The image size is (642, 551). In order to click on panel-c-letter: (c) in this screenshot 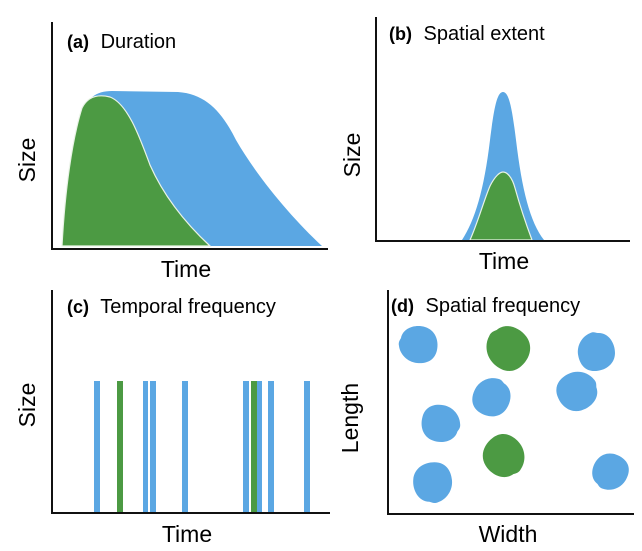, I will do `click(78, 307)`.